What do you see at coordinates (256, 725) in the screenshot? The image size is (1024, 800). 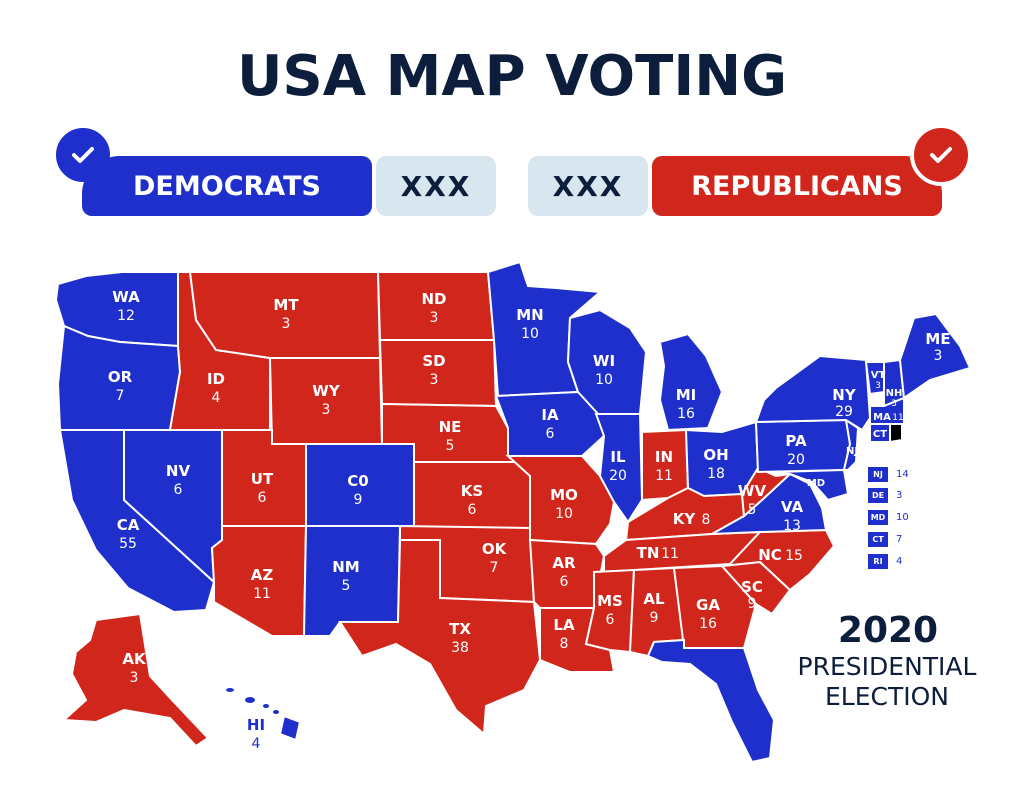 I see `label-hi-abbr: HI` at bounding box center [256, 725].